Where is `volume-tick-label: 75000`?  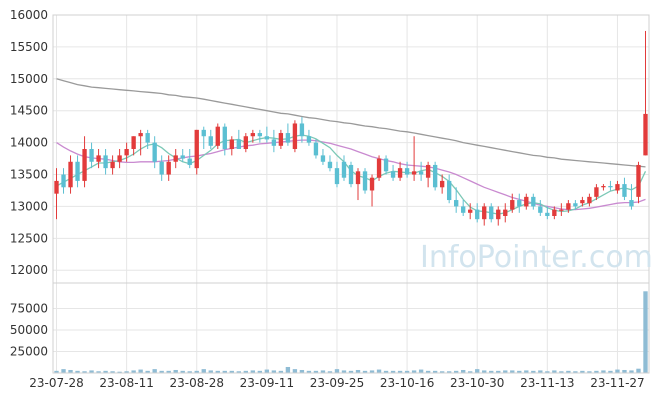
volume-tick-label: 75000 is located at coordinates (29, 309).